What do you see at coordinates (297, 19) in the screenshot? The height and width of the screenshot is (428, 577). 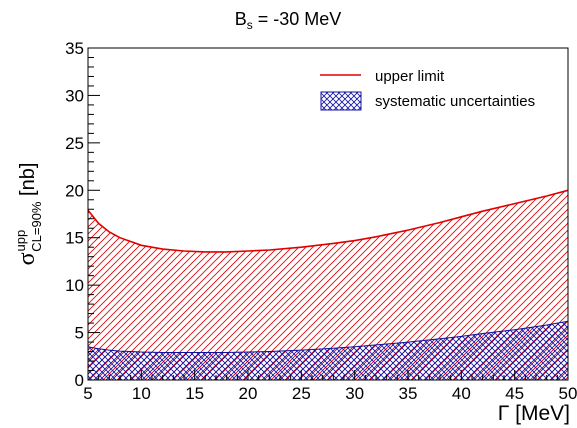 I see `chart-title-suffix: = -30 MeV` at bounding box center [297, 19].